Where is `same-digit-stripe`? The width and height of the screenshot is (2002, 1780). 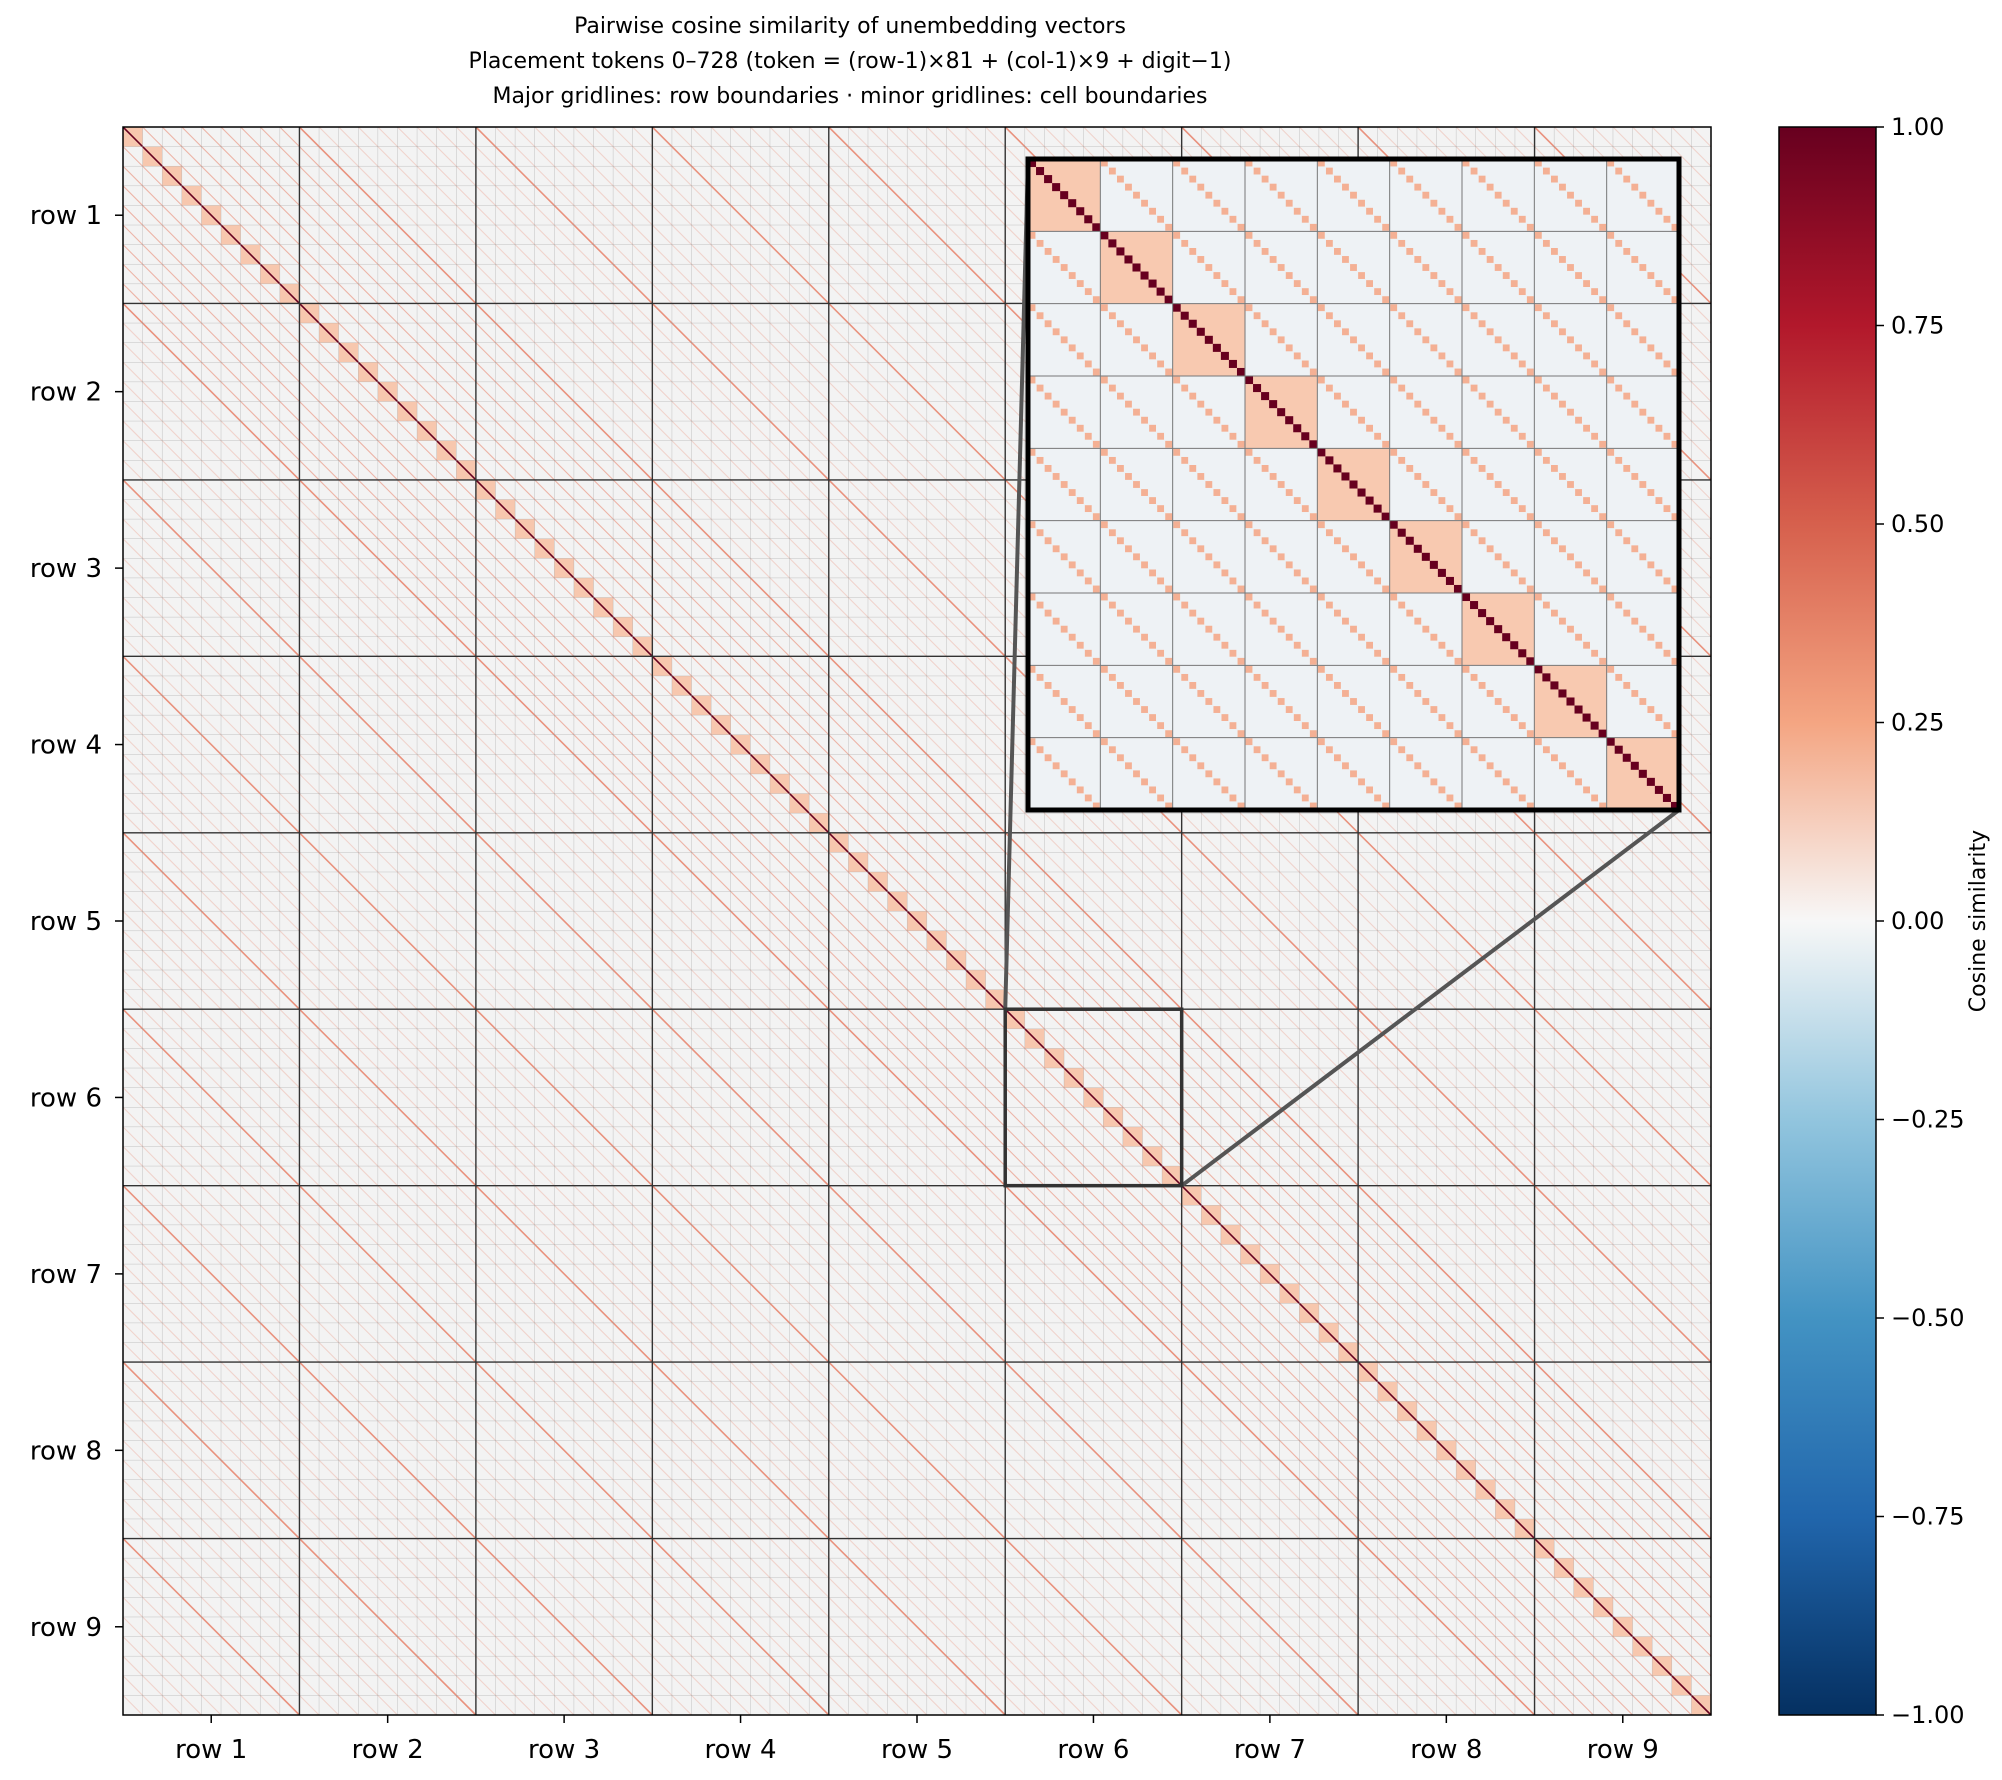 same-digit-stripe is located at coordinates (348, 1489).